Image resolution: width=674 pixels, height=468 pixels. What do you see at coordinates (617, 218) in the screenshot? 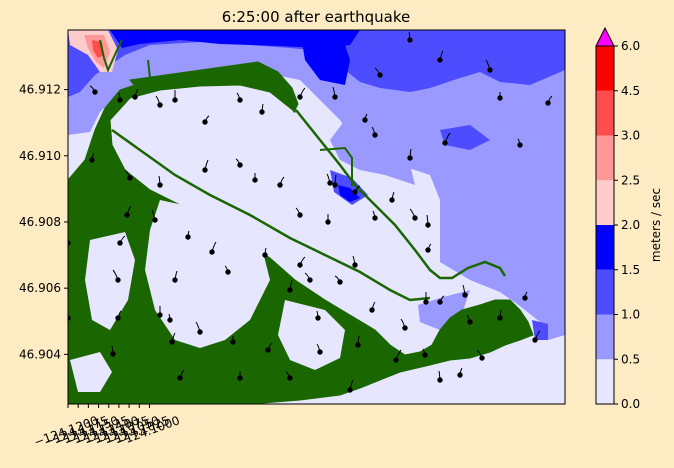
I see `colorbar: 0.0 0.5 1.0 1.5 2.0 2.5 3.0 4.5 6.0` at bounding box center [617, 218].